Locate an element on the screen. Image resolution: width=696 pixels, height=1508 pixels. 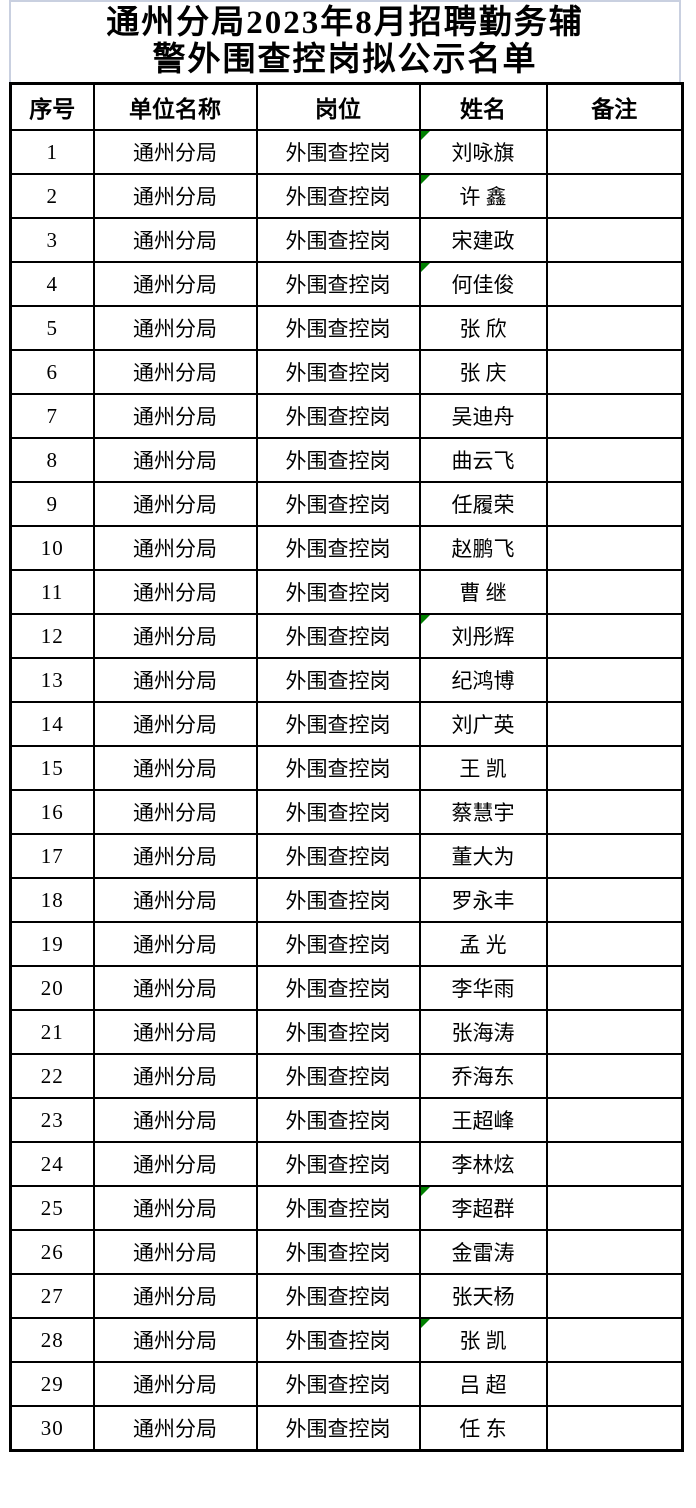
table-row: 7 通州分局 外围查控岗 吴迪舟 is located at coordinates (346, 416).